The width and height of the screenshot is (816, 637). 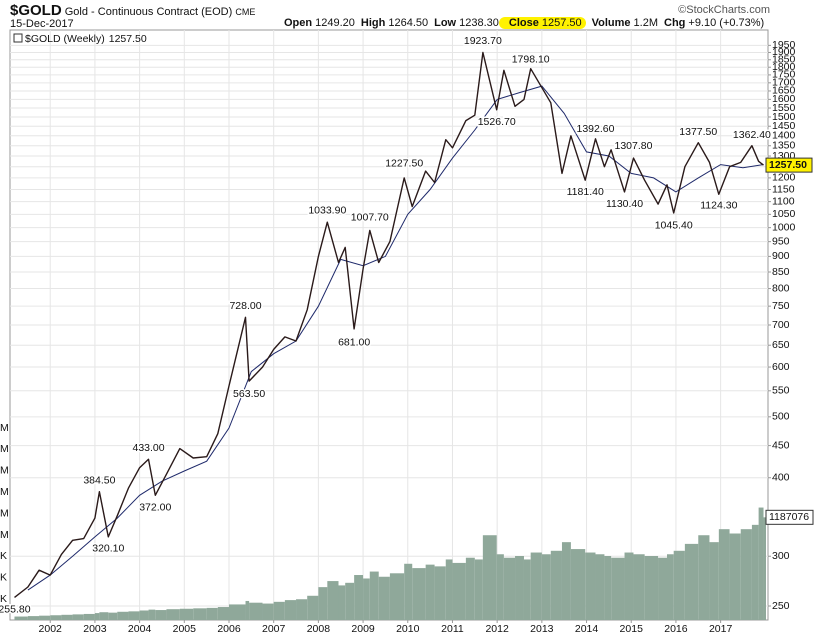 I want to click on quote-item: Volume 1.2M, so click(x=622, y=23).